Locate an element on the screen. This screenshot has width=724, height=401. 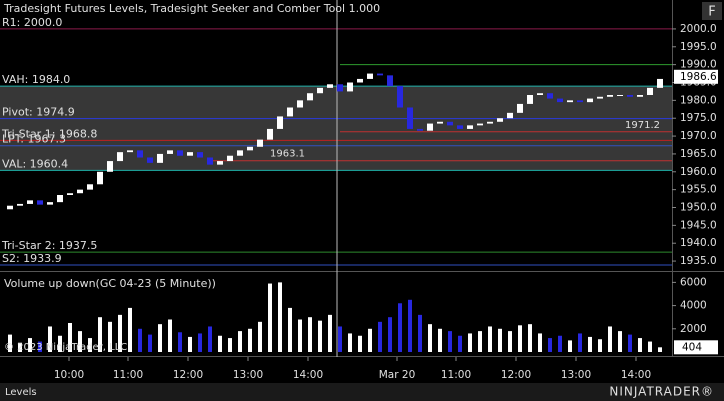
y-tick-label: 1970.0 is located at coordinates (698, 136).